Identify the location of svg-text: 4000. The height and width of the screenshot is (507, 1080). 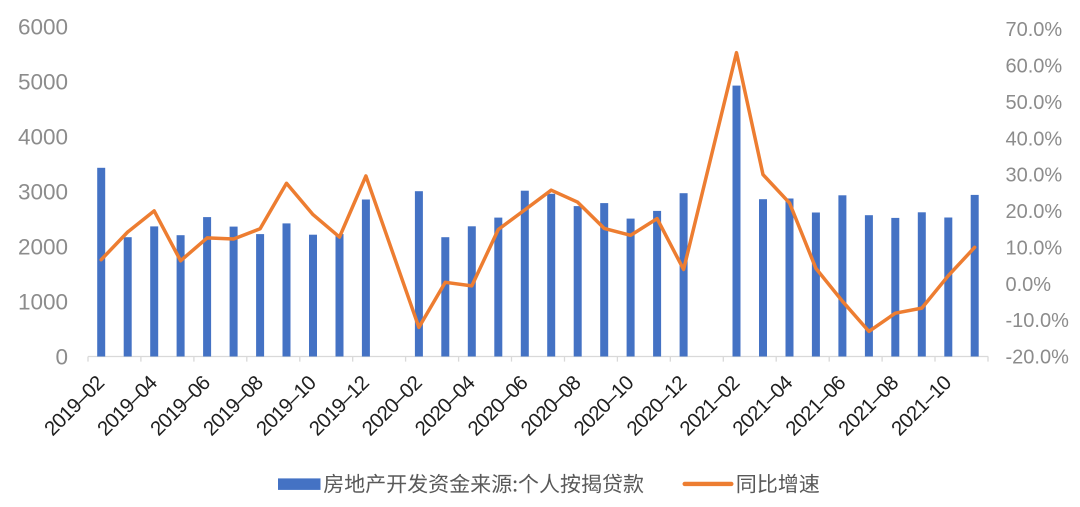
(43, 137).